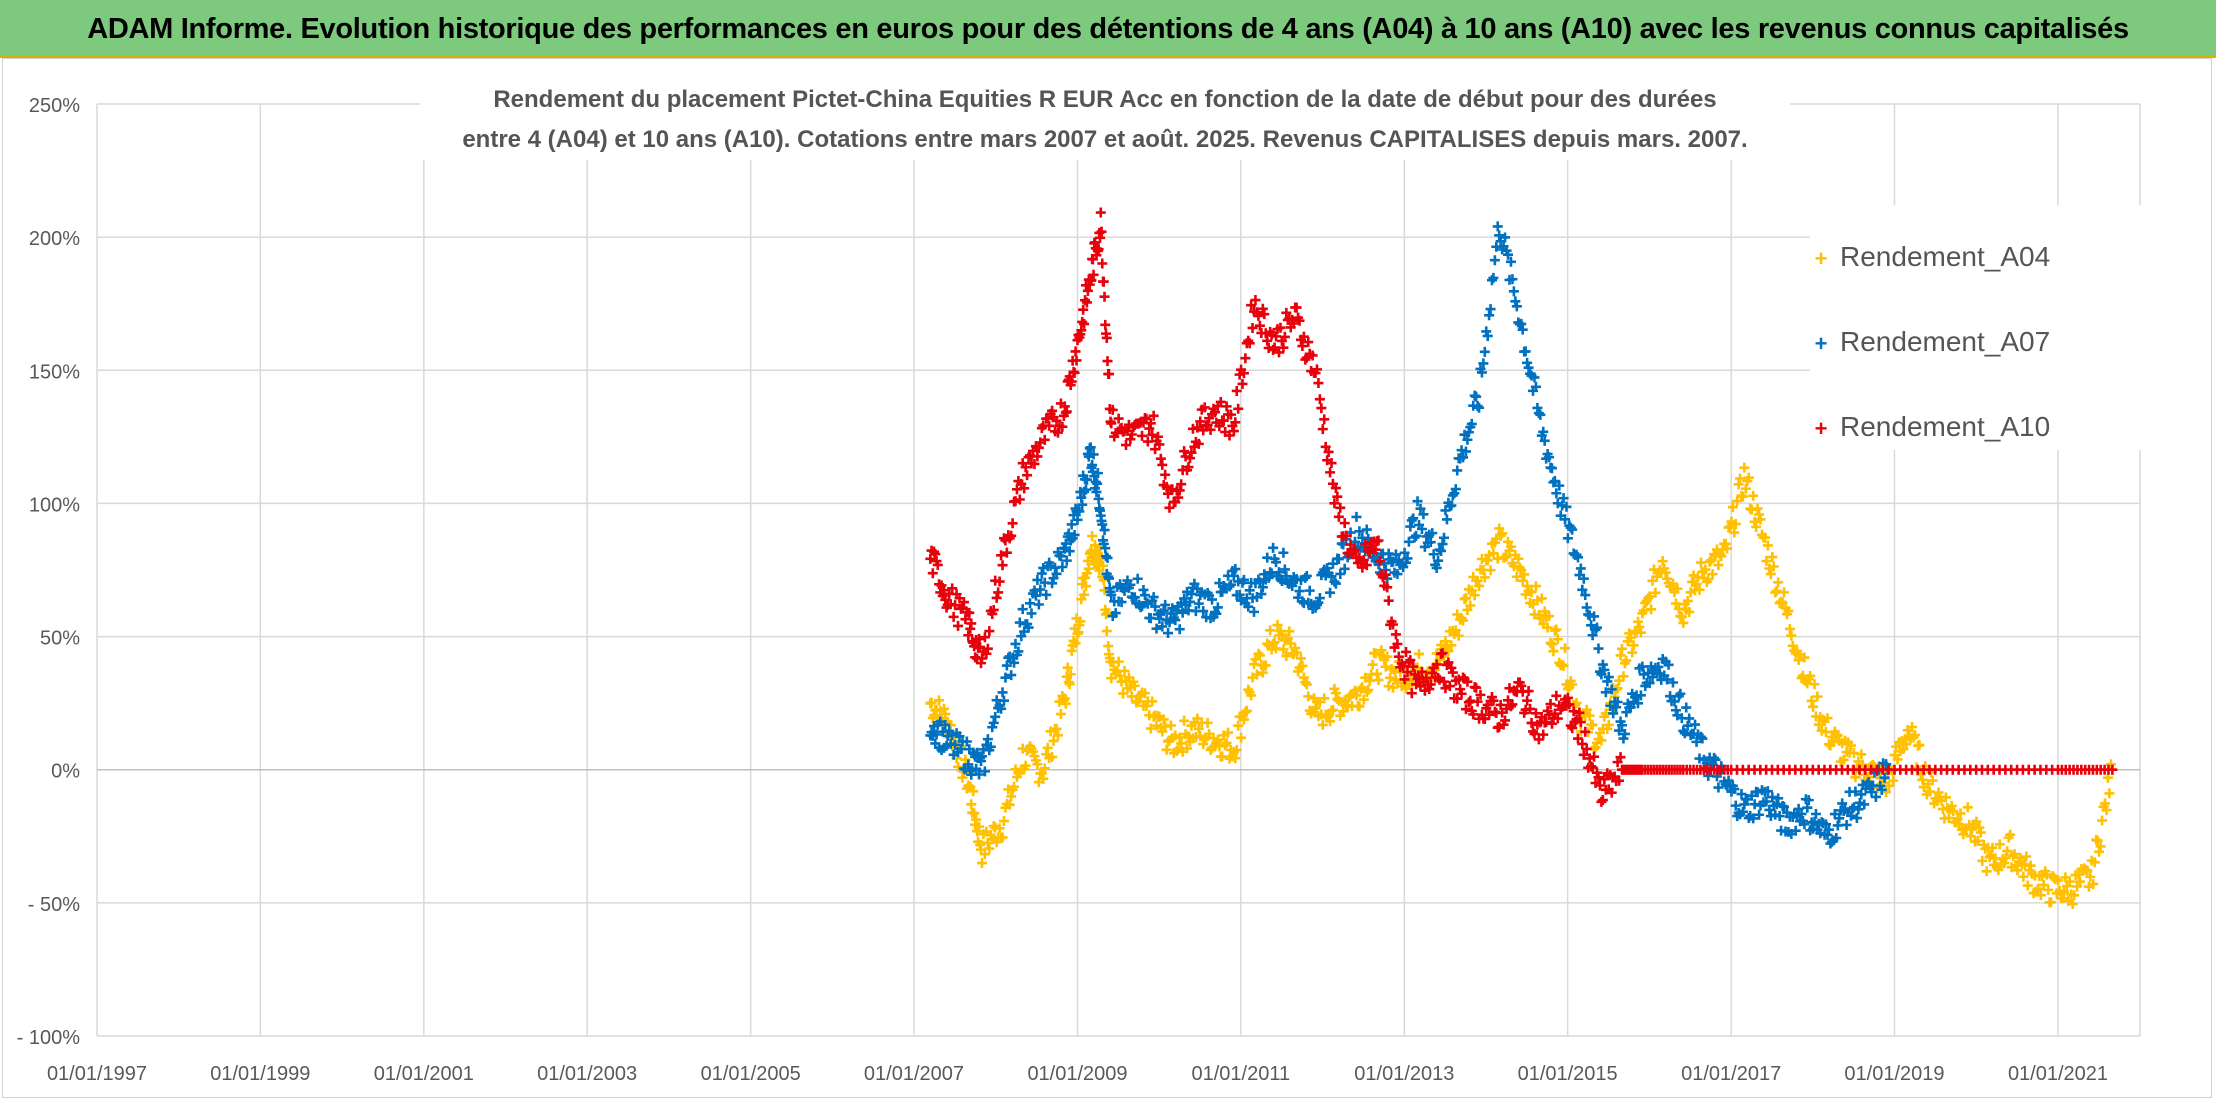 This screenshot has width=2216, height=1102. I want to click on y-tick-label: - 100%, so click(49, 1038).